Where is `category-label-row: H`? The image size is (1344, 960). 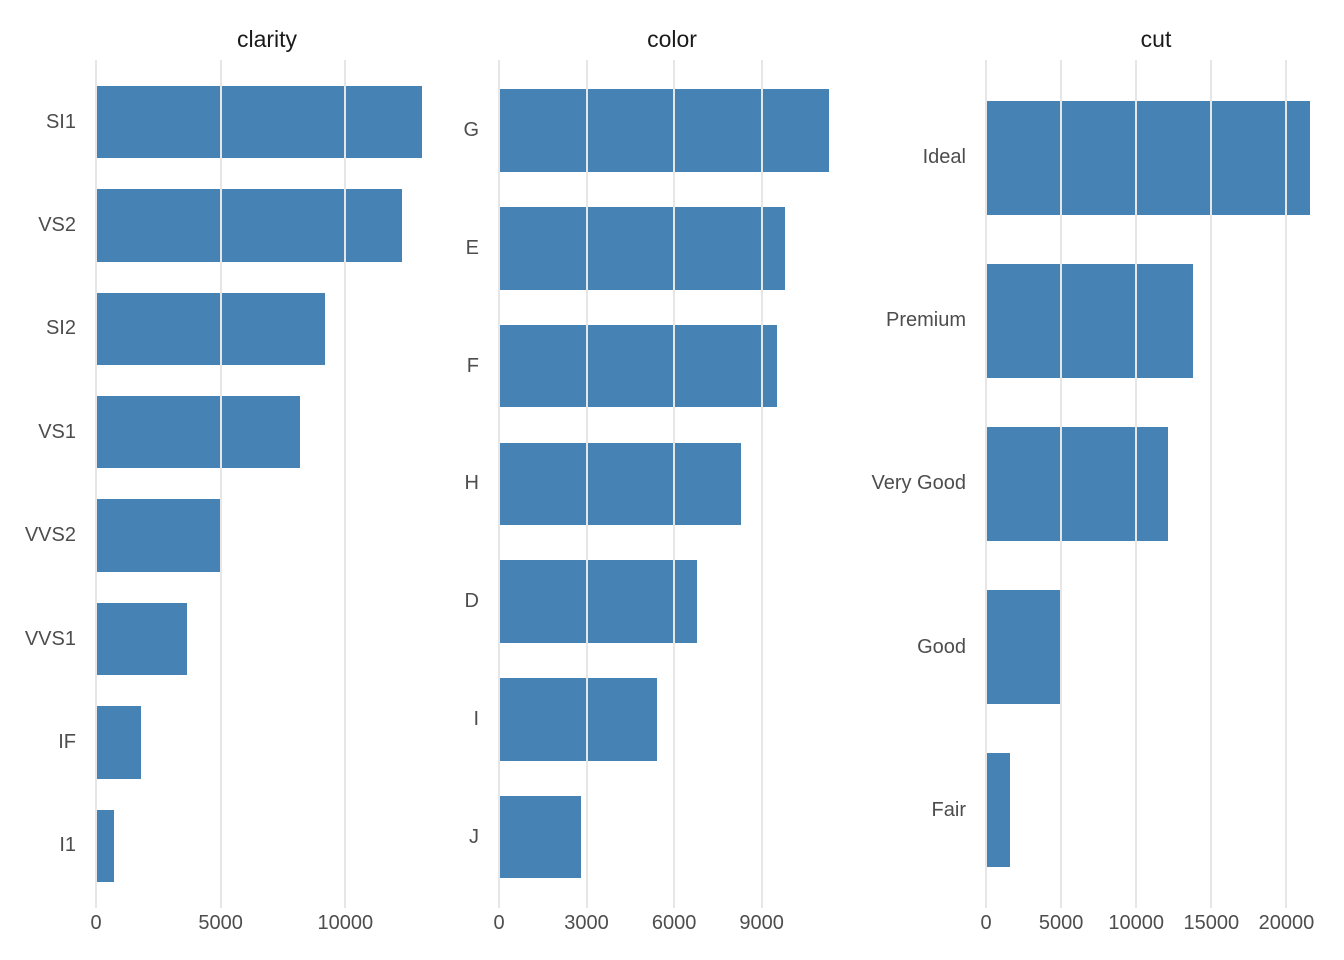 category-label-row: H is located at coordinates (463, 484).